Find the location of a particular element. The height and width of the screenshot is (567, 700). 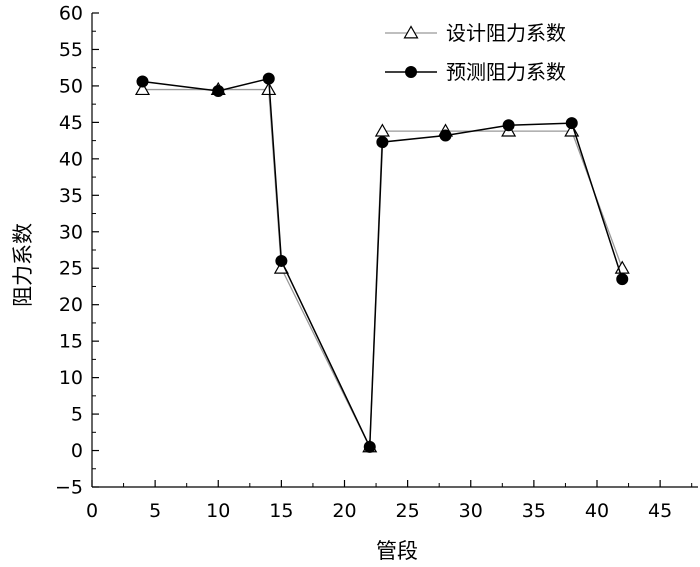

x-tick-label: 45 is located at coordinates (660, 511).